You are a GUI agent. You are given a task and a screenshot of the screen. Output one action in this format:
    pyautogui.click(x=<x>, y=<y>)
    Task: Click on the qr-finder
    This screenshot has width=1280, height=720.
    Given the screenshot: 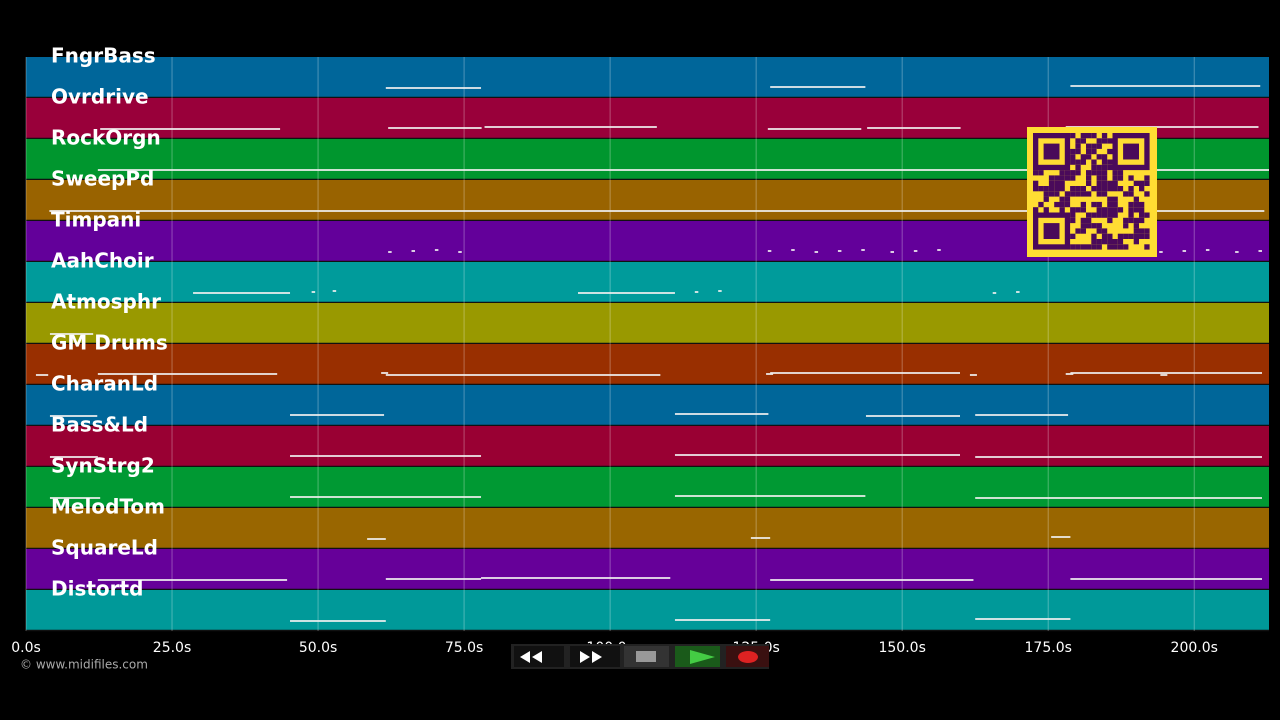 What is the action you would take?
    pyautogui.click(x=1131, y=151)
    